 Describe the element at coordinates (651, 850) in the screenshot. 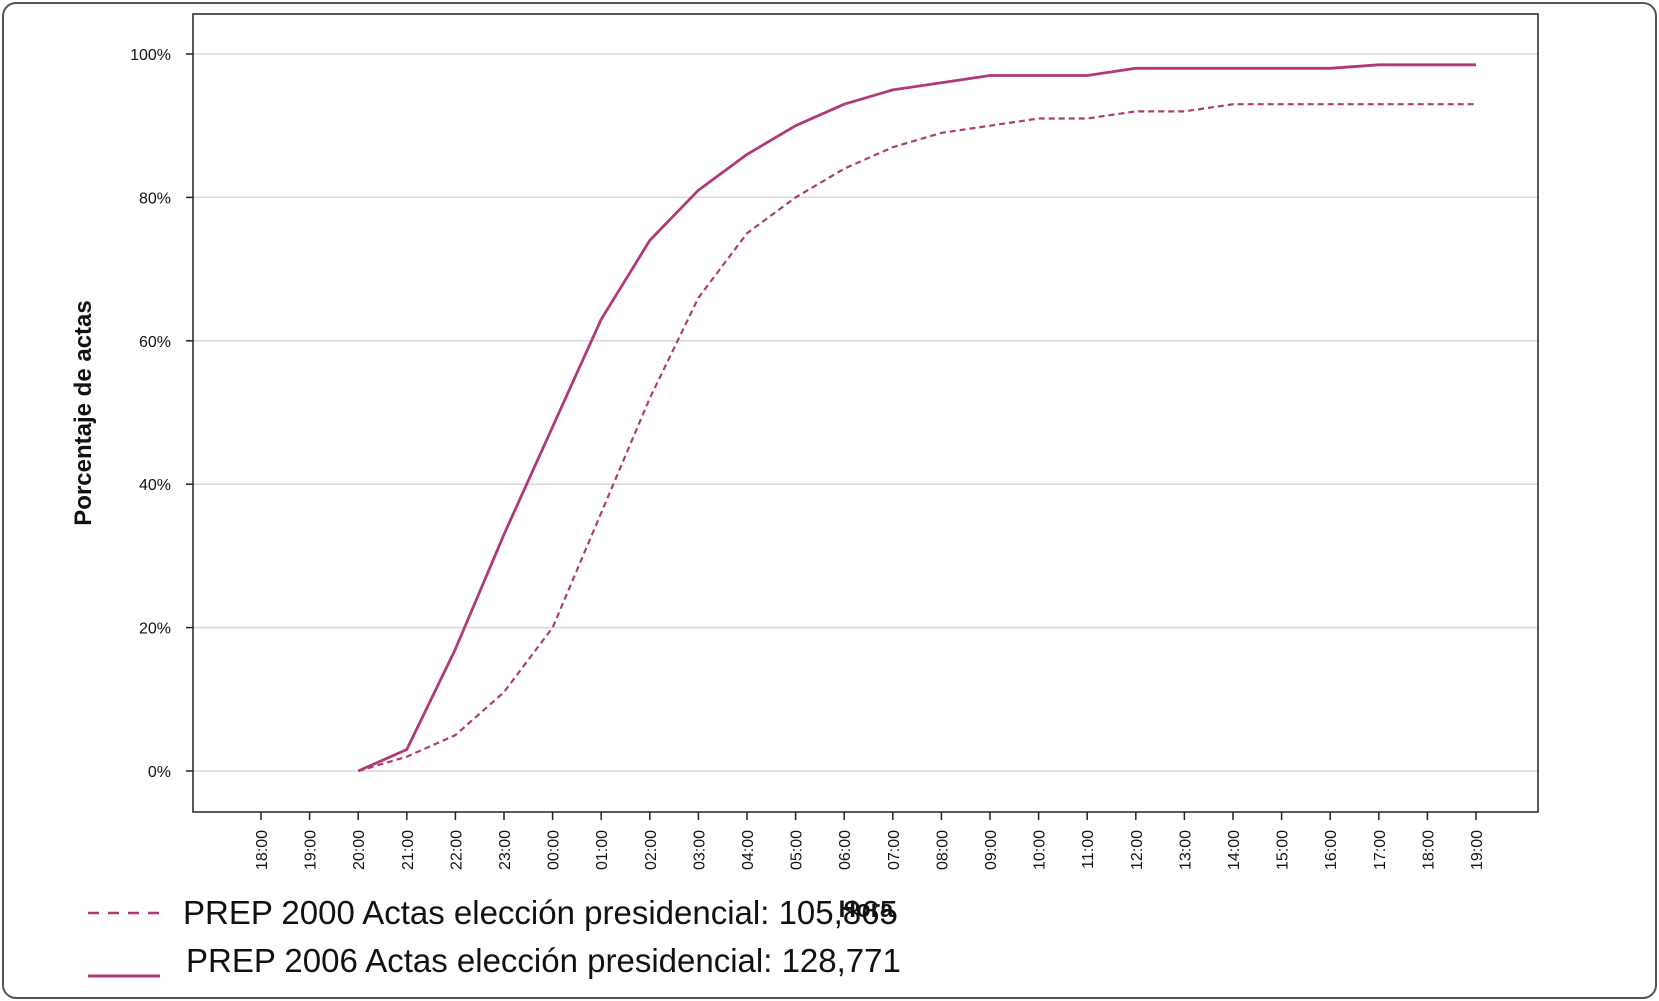

I see `x-tick-label: 02:00` at that location.